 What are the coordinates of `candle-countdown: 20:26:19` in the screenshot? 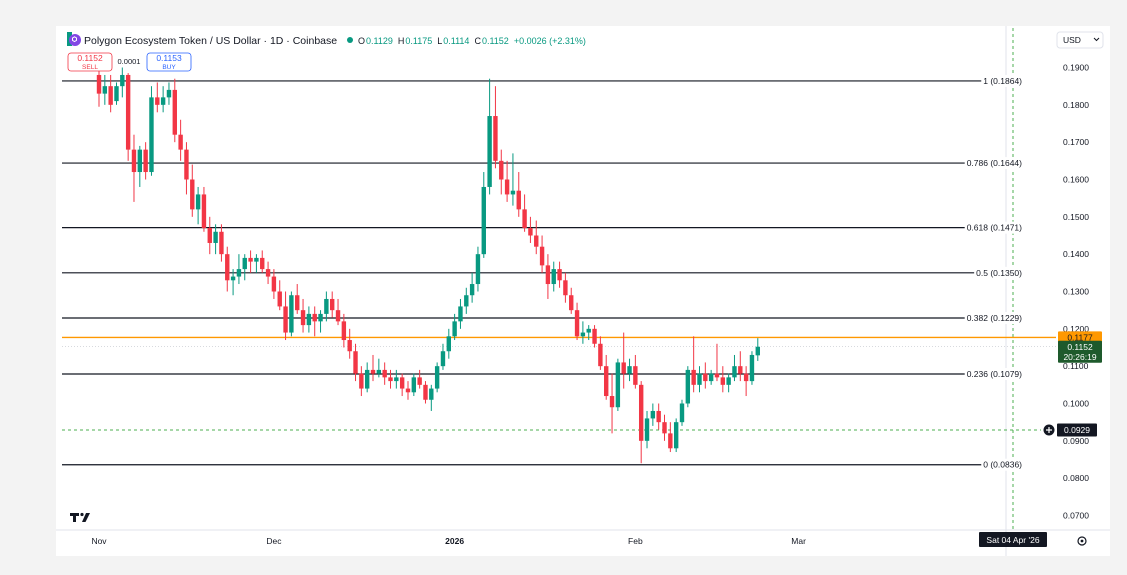 It's located at (1079, 357).